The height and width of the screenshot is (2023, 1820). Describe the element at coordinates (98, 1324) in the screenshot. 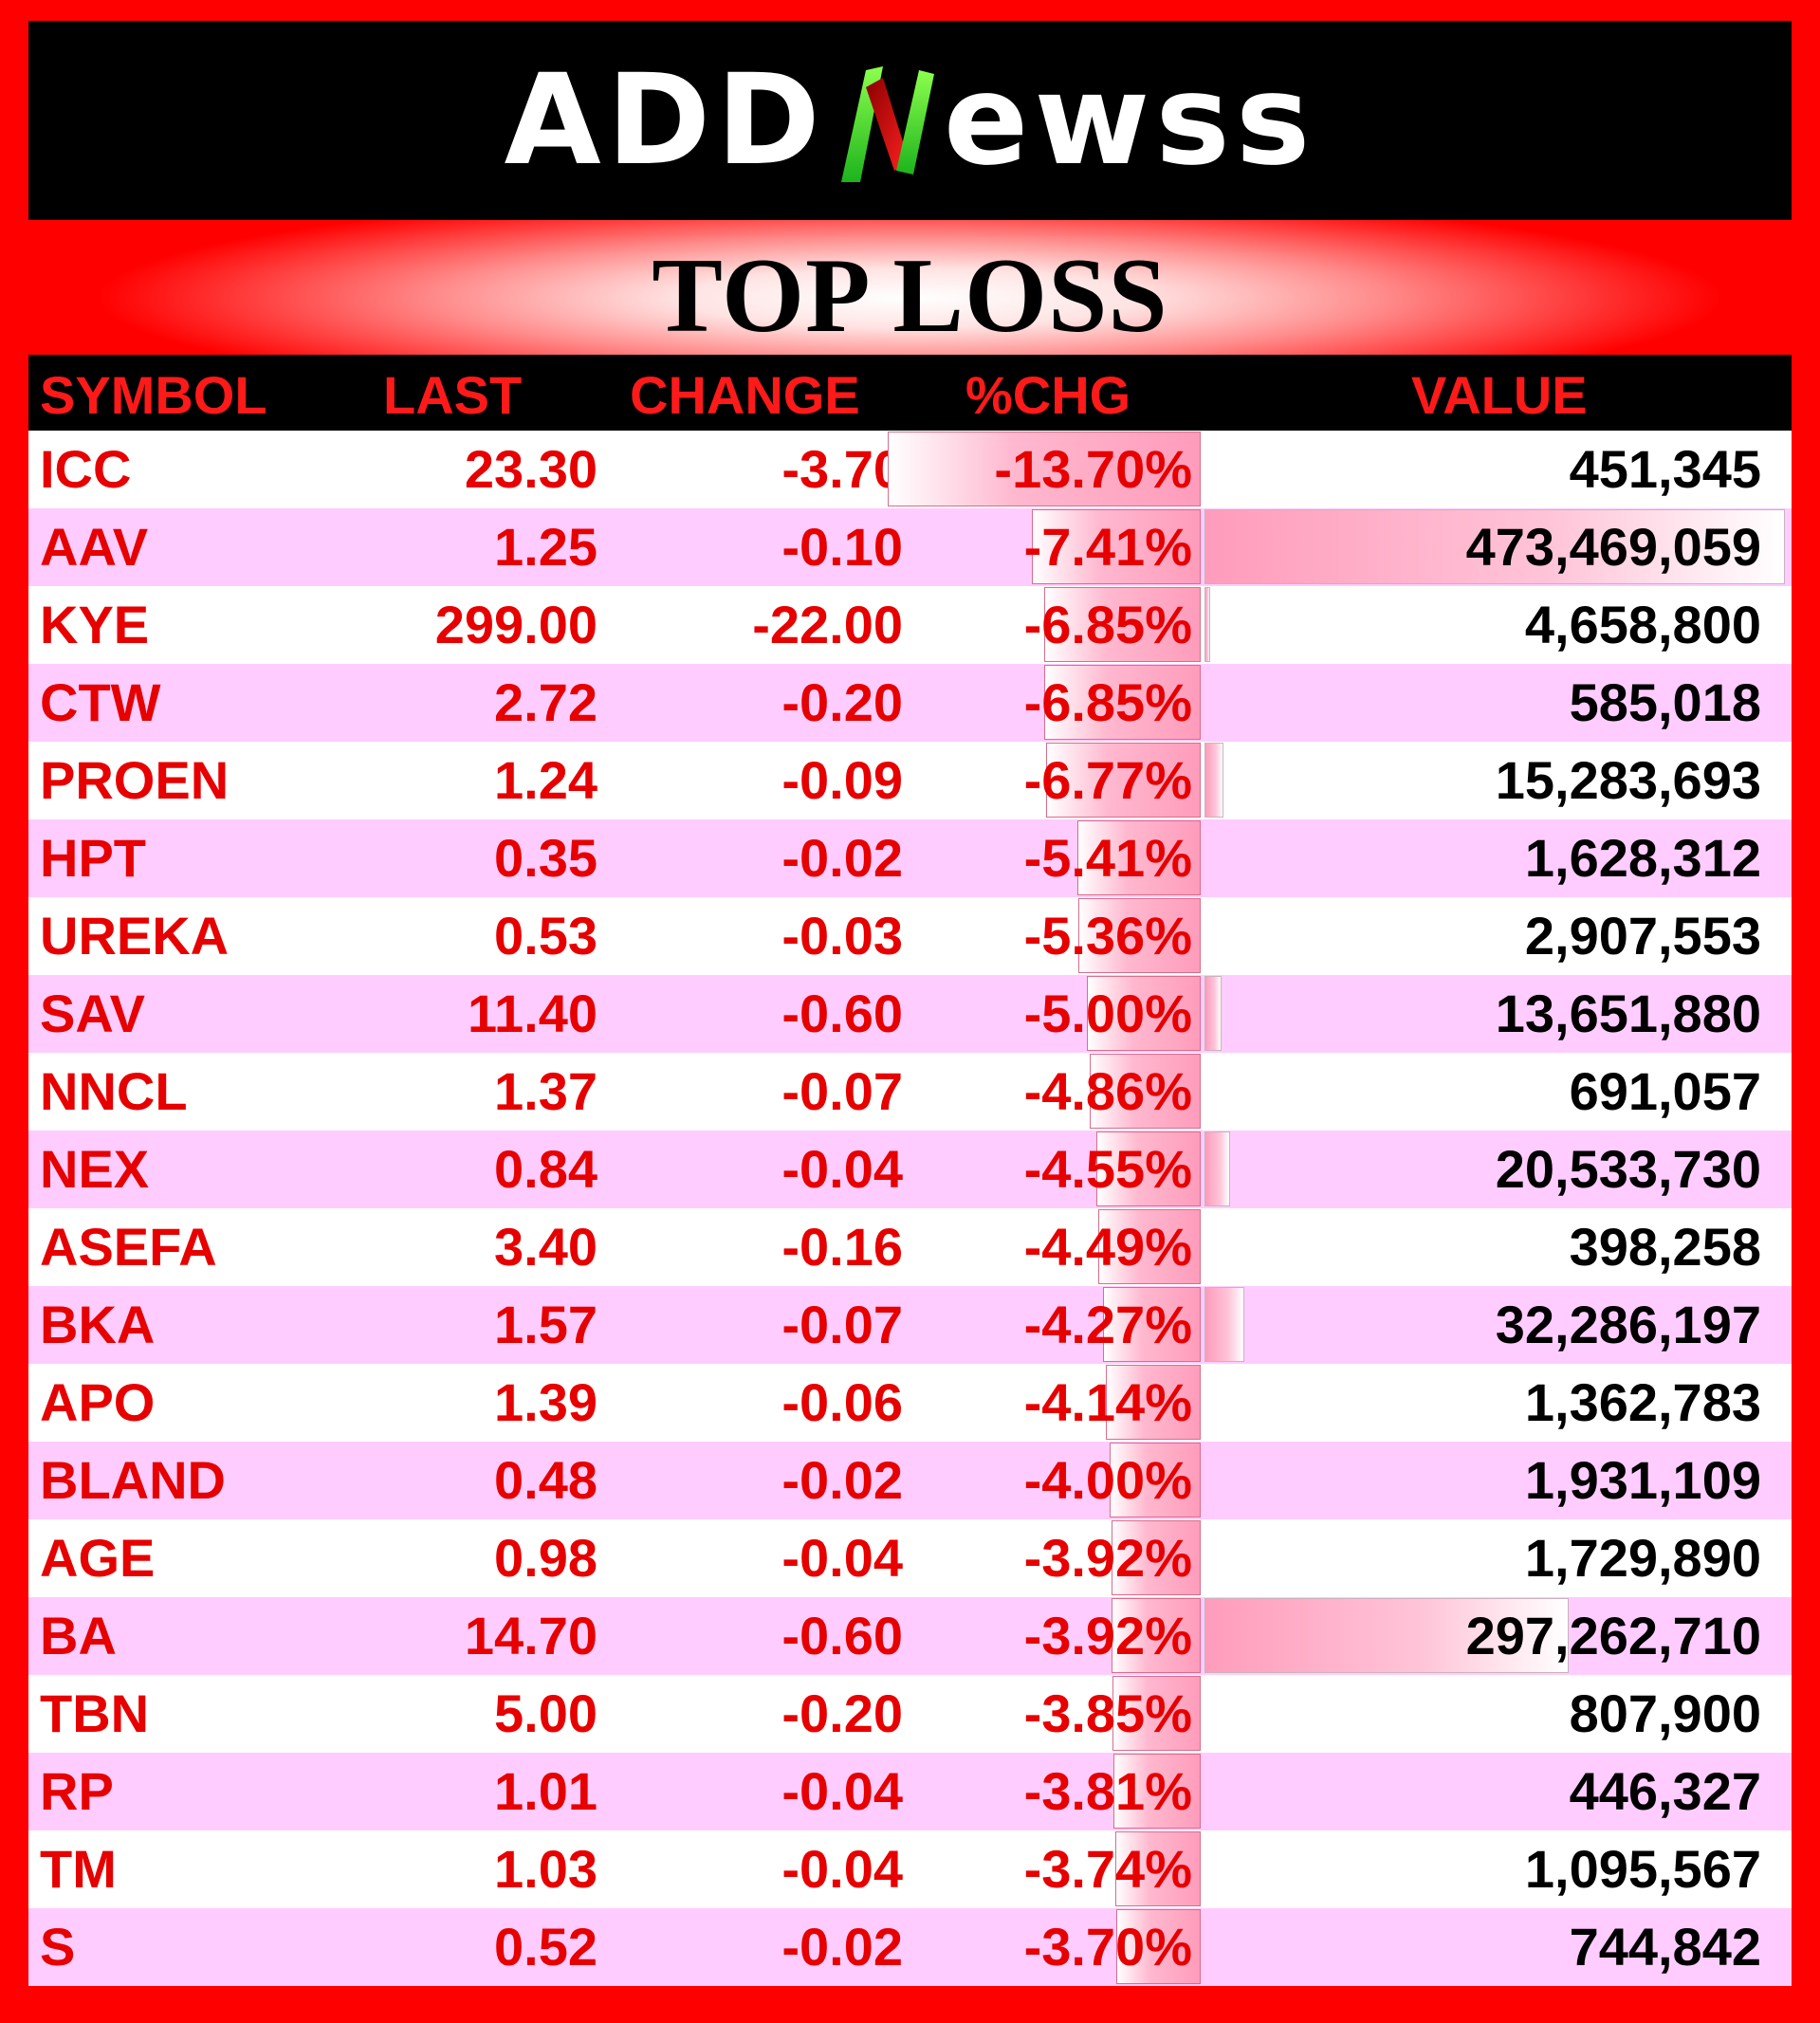

I see `cell-symbol: BKA` at that location.